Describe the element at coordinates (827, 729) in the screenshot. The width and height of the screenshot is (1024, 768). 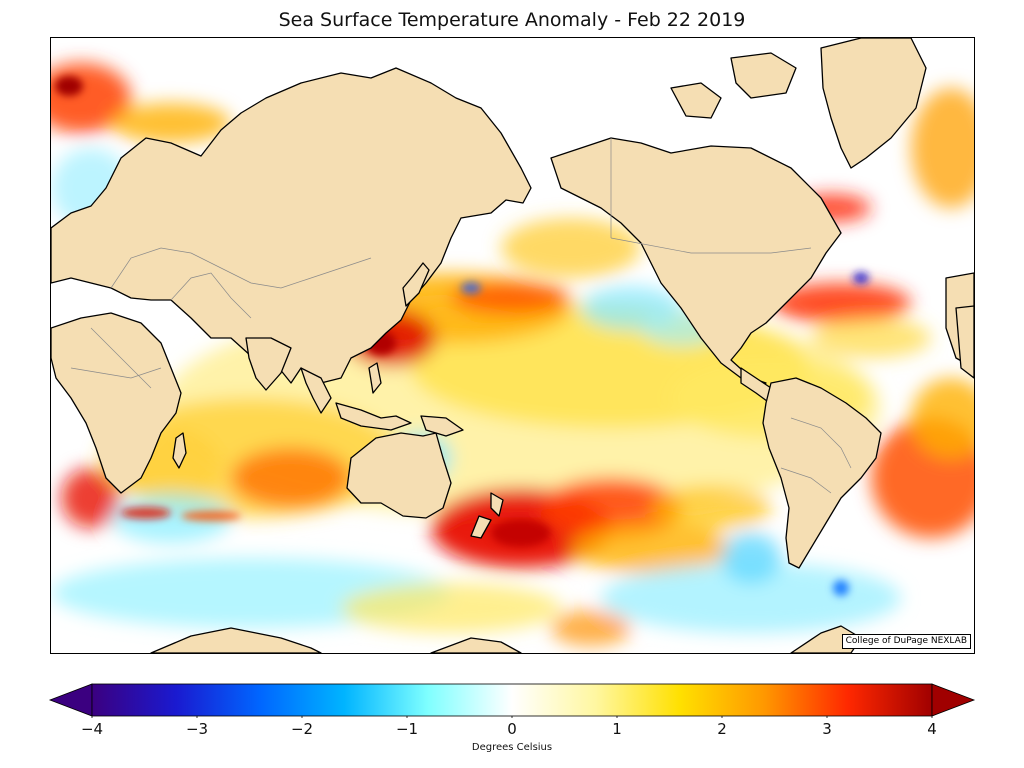
I see `colorbar-tick-label: 3` at that location.